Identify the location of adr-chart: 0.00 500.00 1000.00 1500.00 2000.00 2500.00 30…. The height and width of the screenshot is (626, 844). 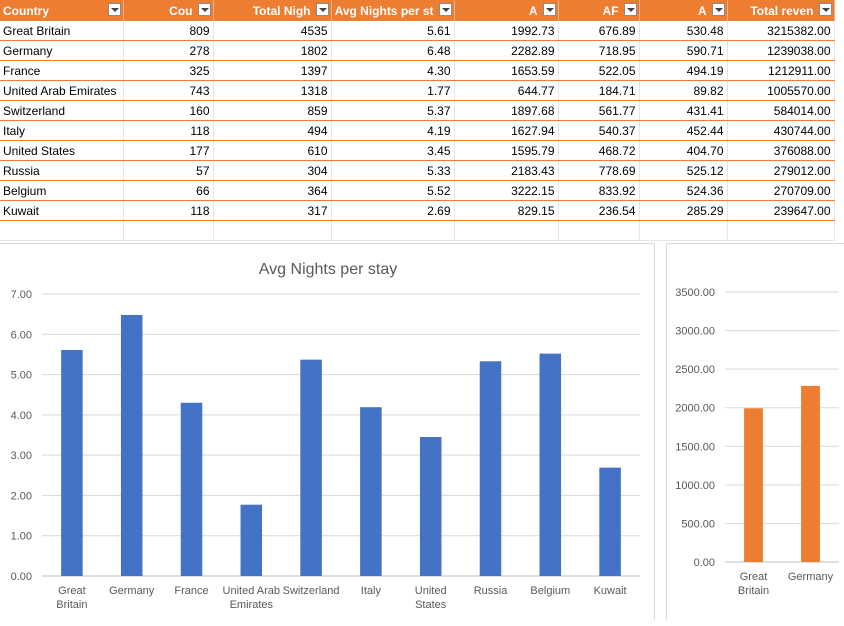
(755, 431).